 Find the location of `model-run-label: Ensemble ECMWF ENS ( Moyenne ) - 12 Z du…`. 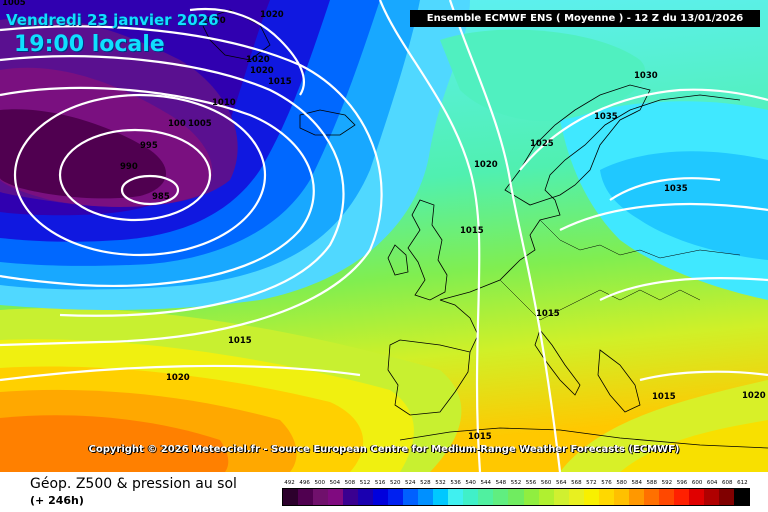

model-run-label: Ensemble ECMWF ENS ( Moyenne ) - 12 Z du… is located at coordinates (585, 18).